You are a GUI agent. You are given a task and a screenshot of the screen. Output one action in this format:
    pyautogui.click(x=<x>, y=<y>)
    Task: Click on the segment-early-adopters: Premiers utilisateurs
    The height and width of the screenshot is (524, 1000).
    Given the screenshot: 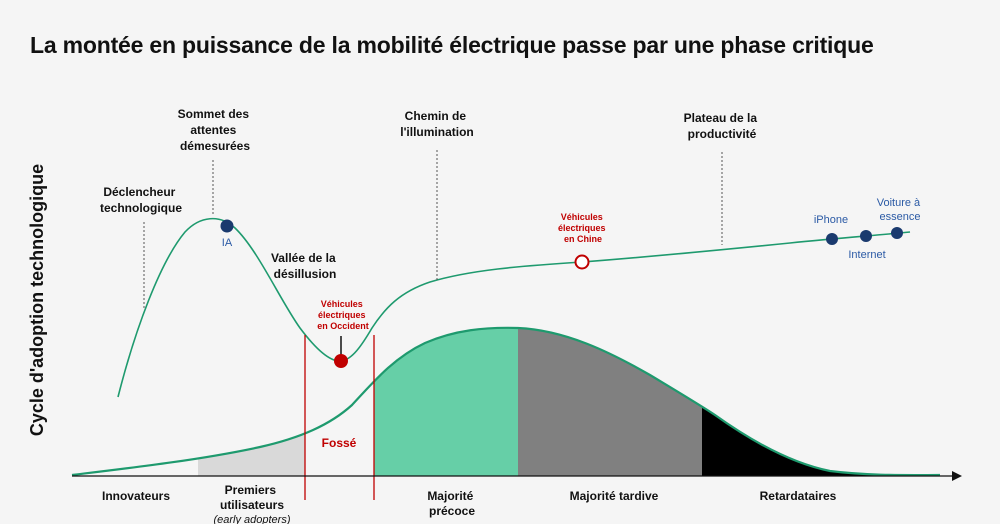 What is the action you would take?
    pyautogui.click(x=252, y=497)
    